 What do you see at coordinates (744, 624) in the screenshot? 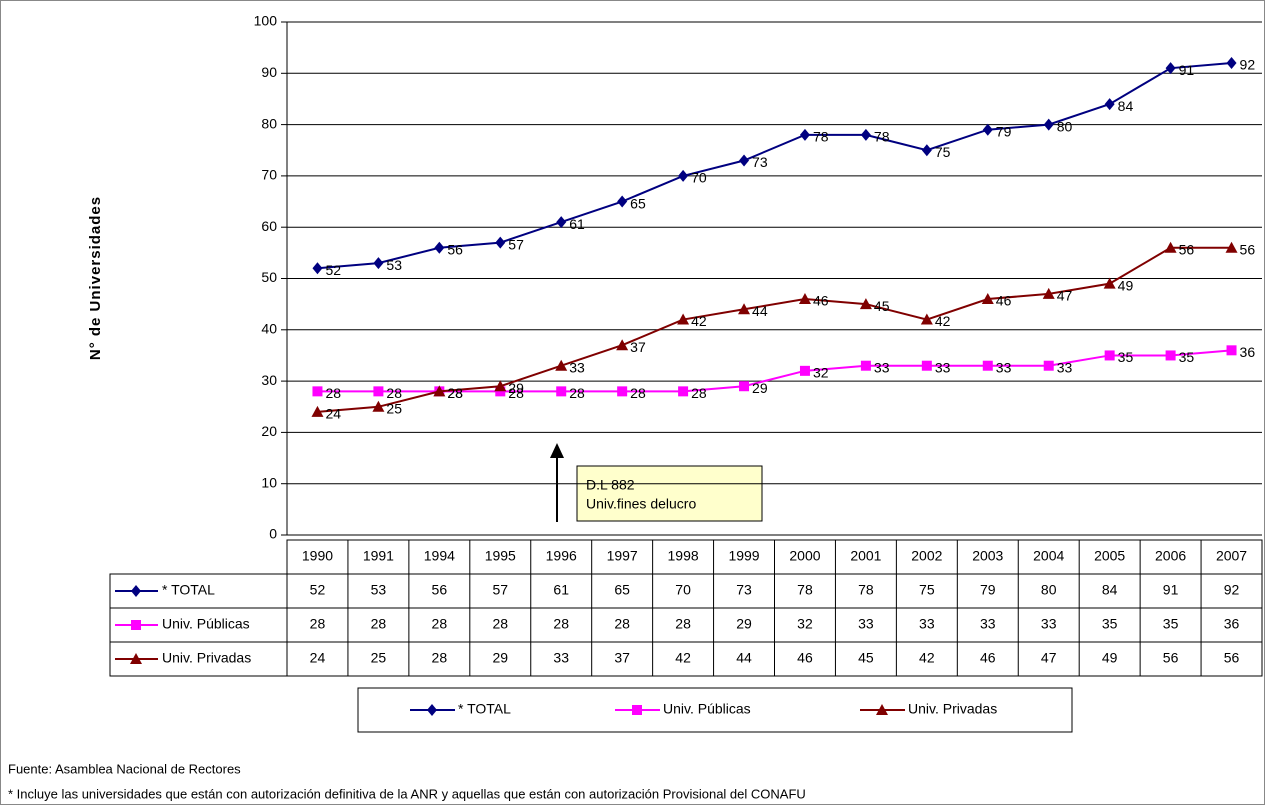
I see `table-cell: 29` at bounding box center [744, 624].